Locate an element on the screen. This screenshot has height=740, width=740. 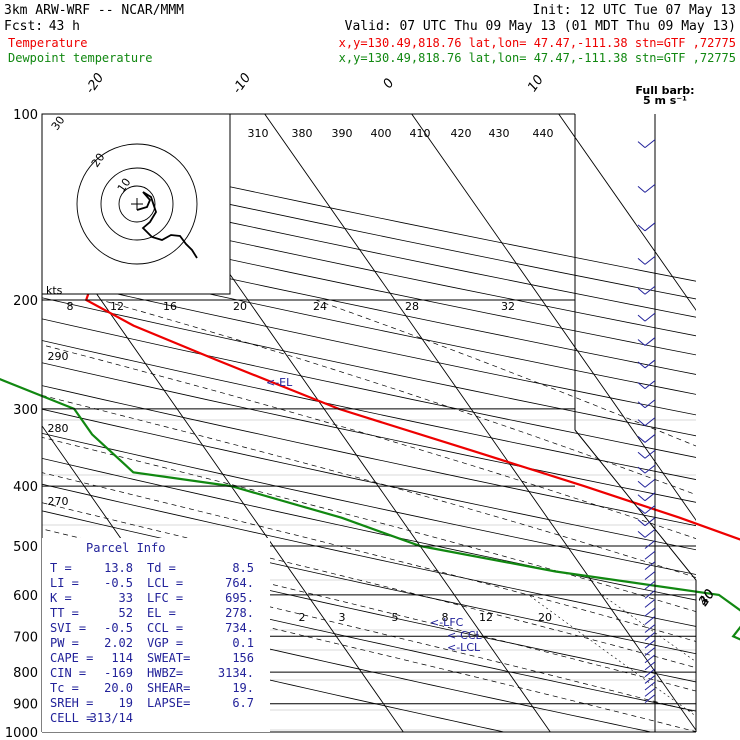
parcel-value: 278. is located at coordinates (239, 613).